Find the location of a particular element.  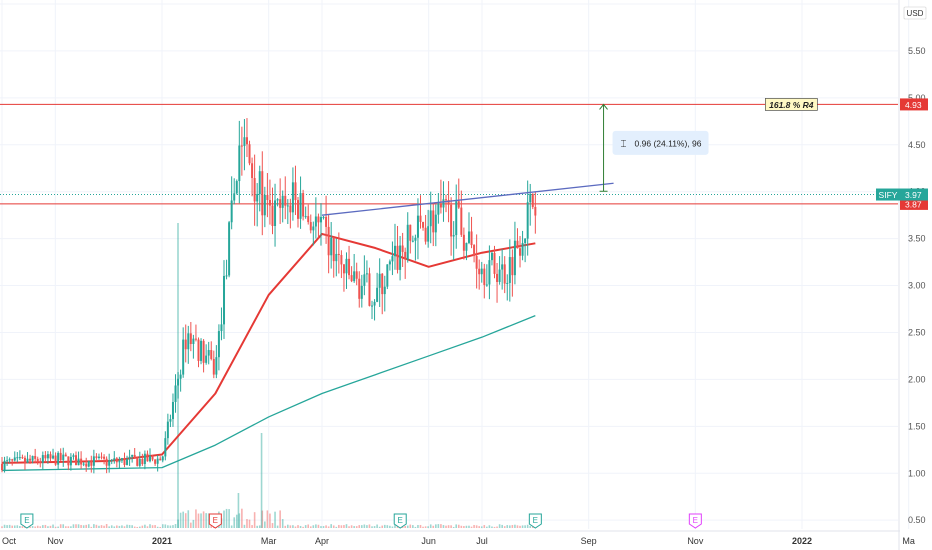

measure-label-box is located at coordinates (660, 142).